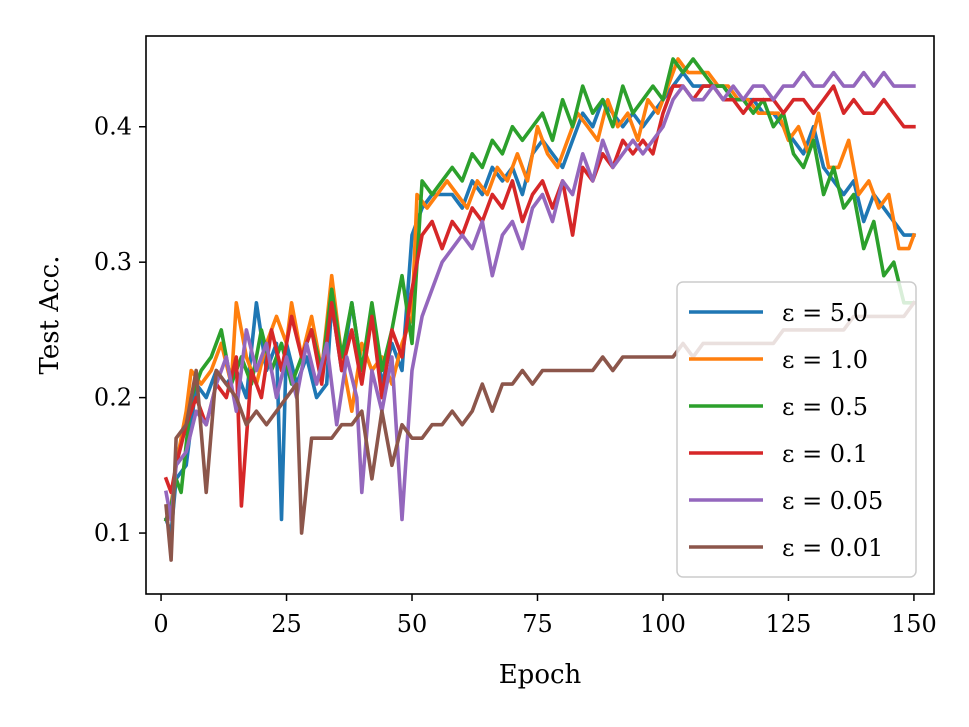 This screenshot has width=969, height=727. Describe the element at coordinates (120, 330) in the screenshot. I see `y-axis: 0.1 0.2 0.3 0.4` at that location.